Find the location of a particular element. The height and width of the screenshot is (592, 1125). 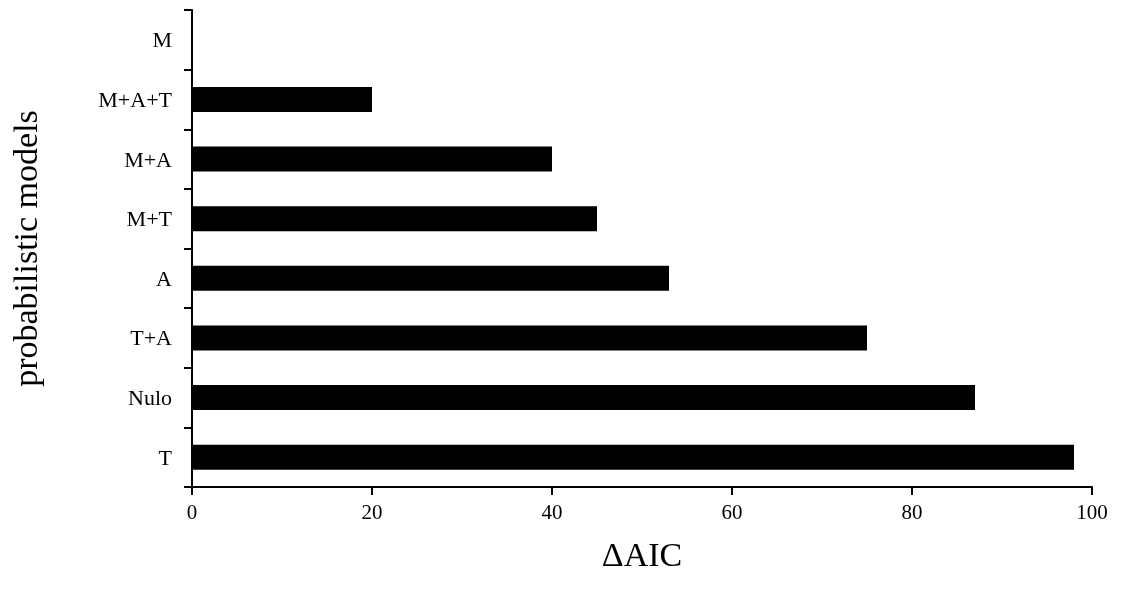

y-tick-label: M is located at coordinates (162, 40).